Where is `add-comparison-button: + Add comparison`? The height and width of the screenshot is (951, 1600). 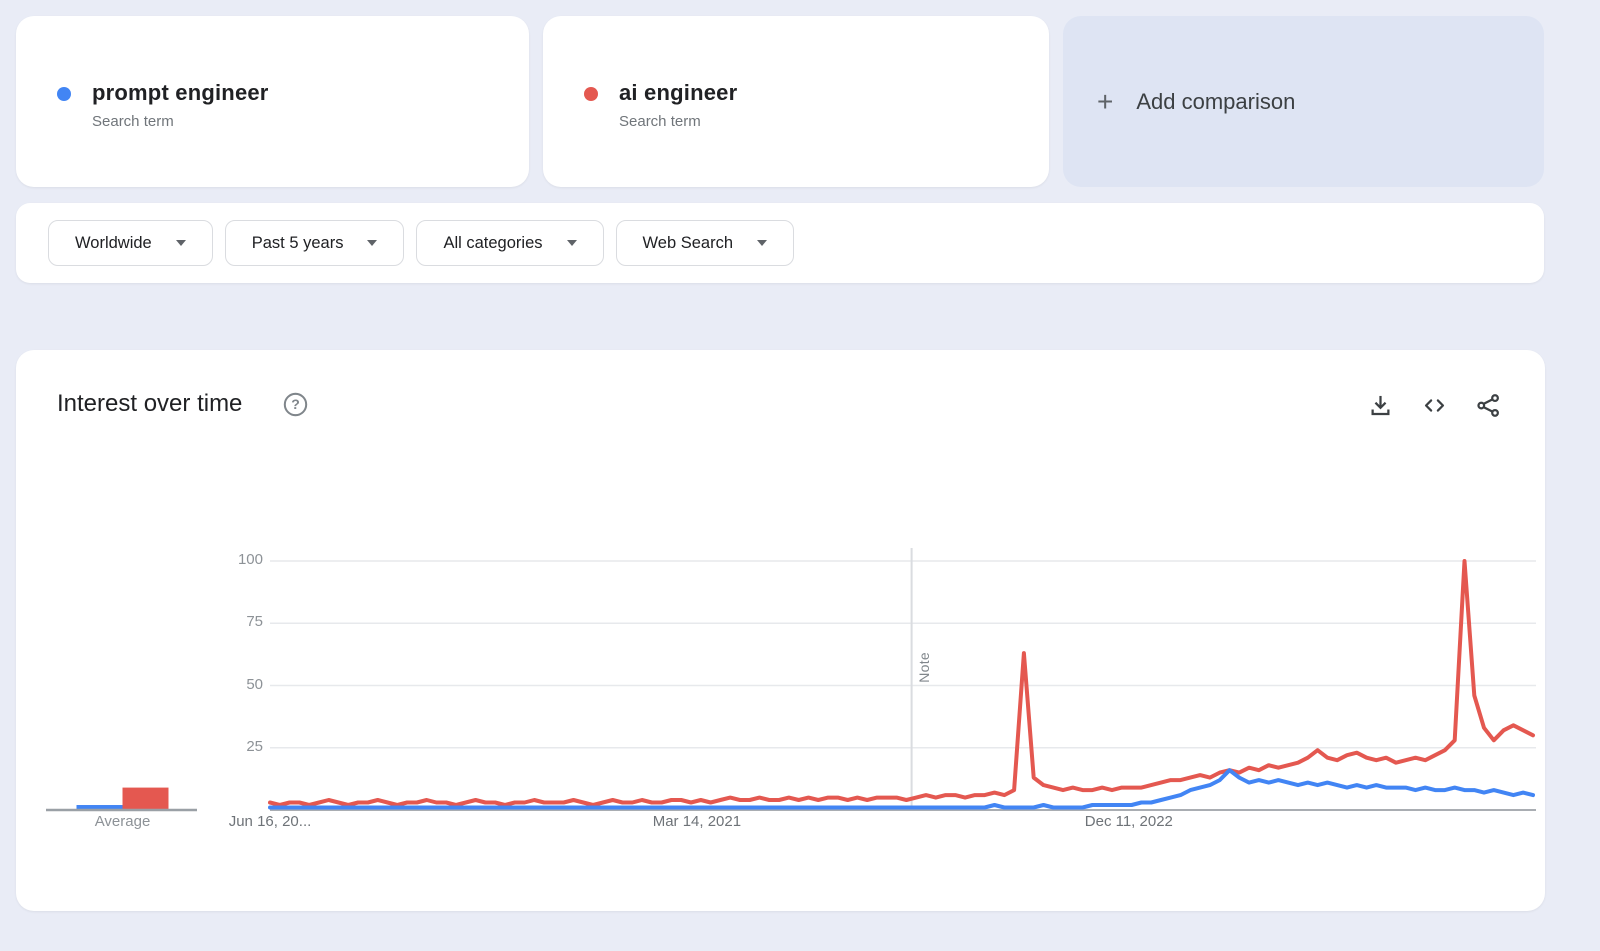
add-comparison-button: + Add comparison is located at coordinates (1303, 101).